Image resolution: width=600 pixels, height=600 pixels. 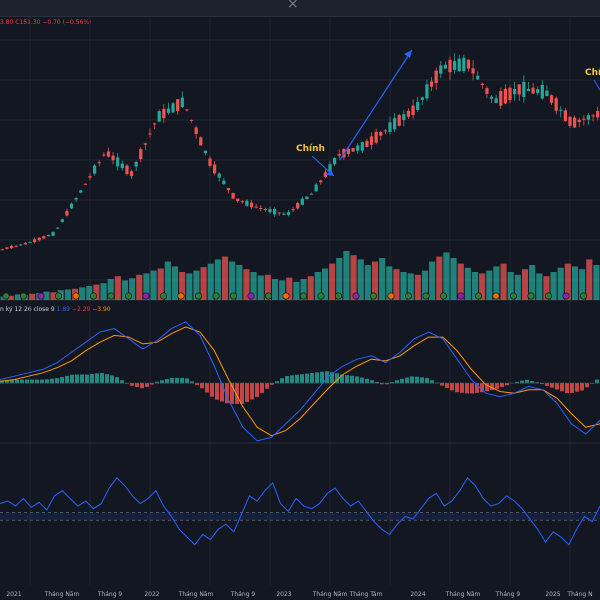 What do you see at coordinates (81, 309) in the screenshot?
I see `signal-legend-value: −2.29` at bounding box center [81, 309].